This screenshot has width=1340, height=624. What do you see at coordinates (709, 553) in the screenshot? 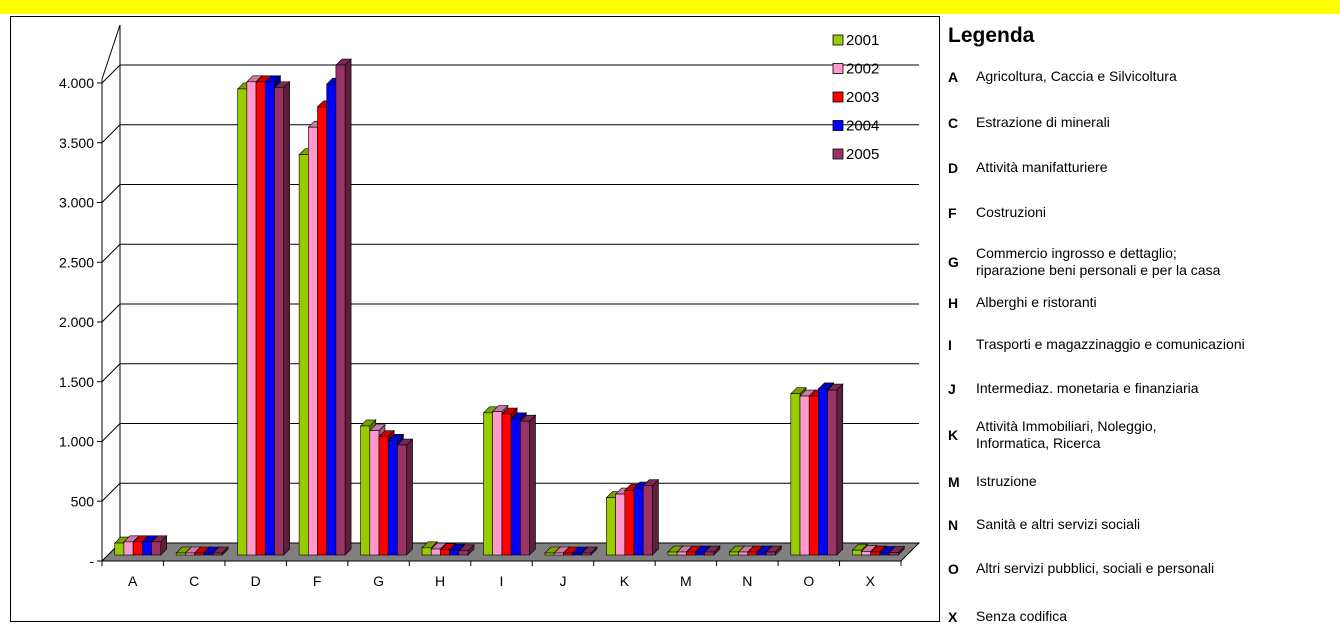
I see `bar-m-2005` at bounding box center [709, 553].